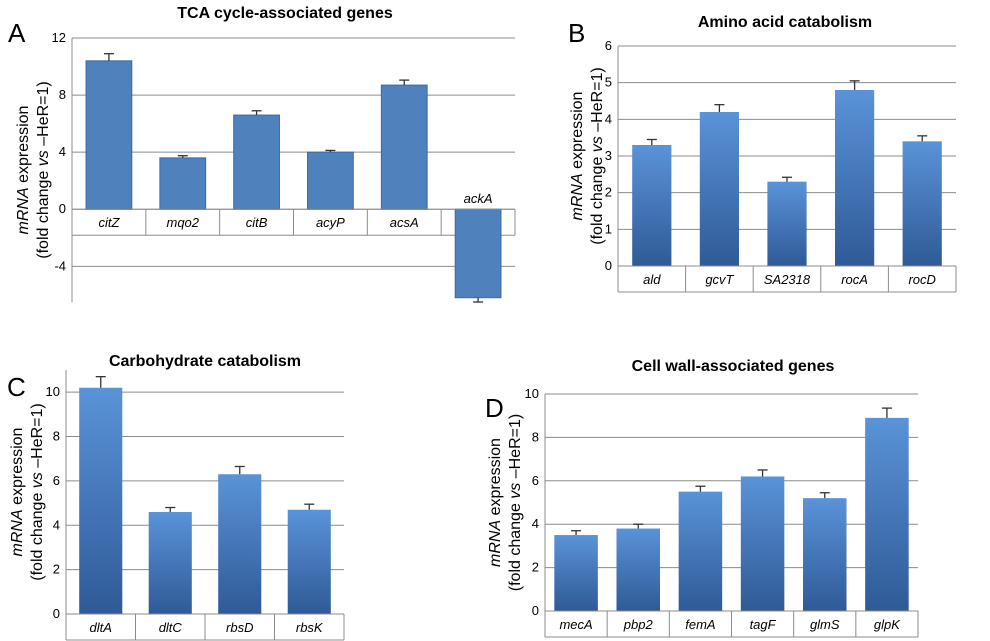 The height and width of the screenshot is (641, 990). Describe the element at coordinates (171, 627) in the screenshot. I see `category-label: dltC` at that location.